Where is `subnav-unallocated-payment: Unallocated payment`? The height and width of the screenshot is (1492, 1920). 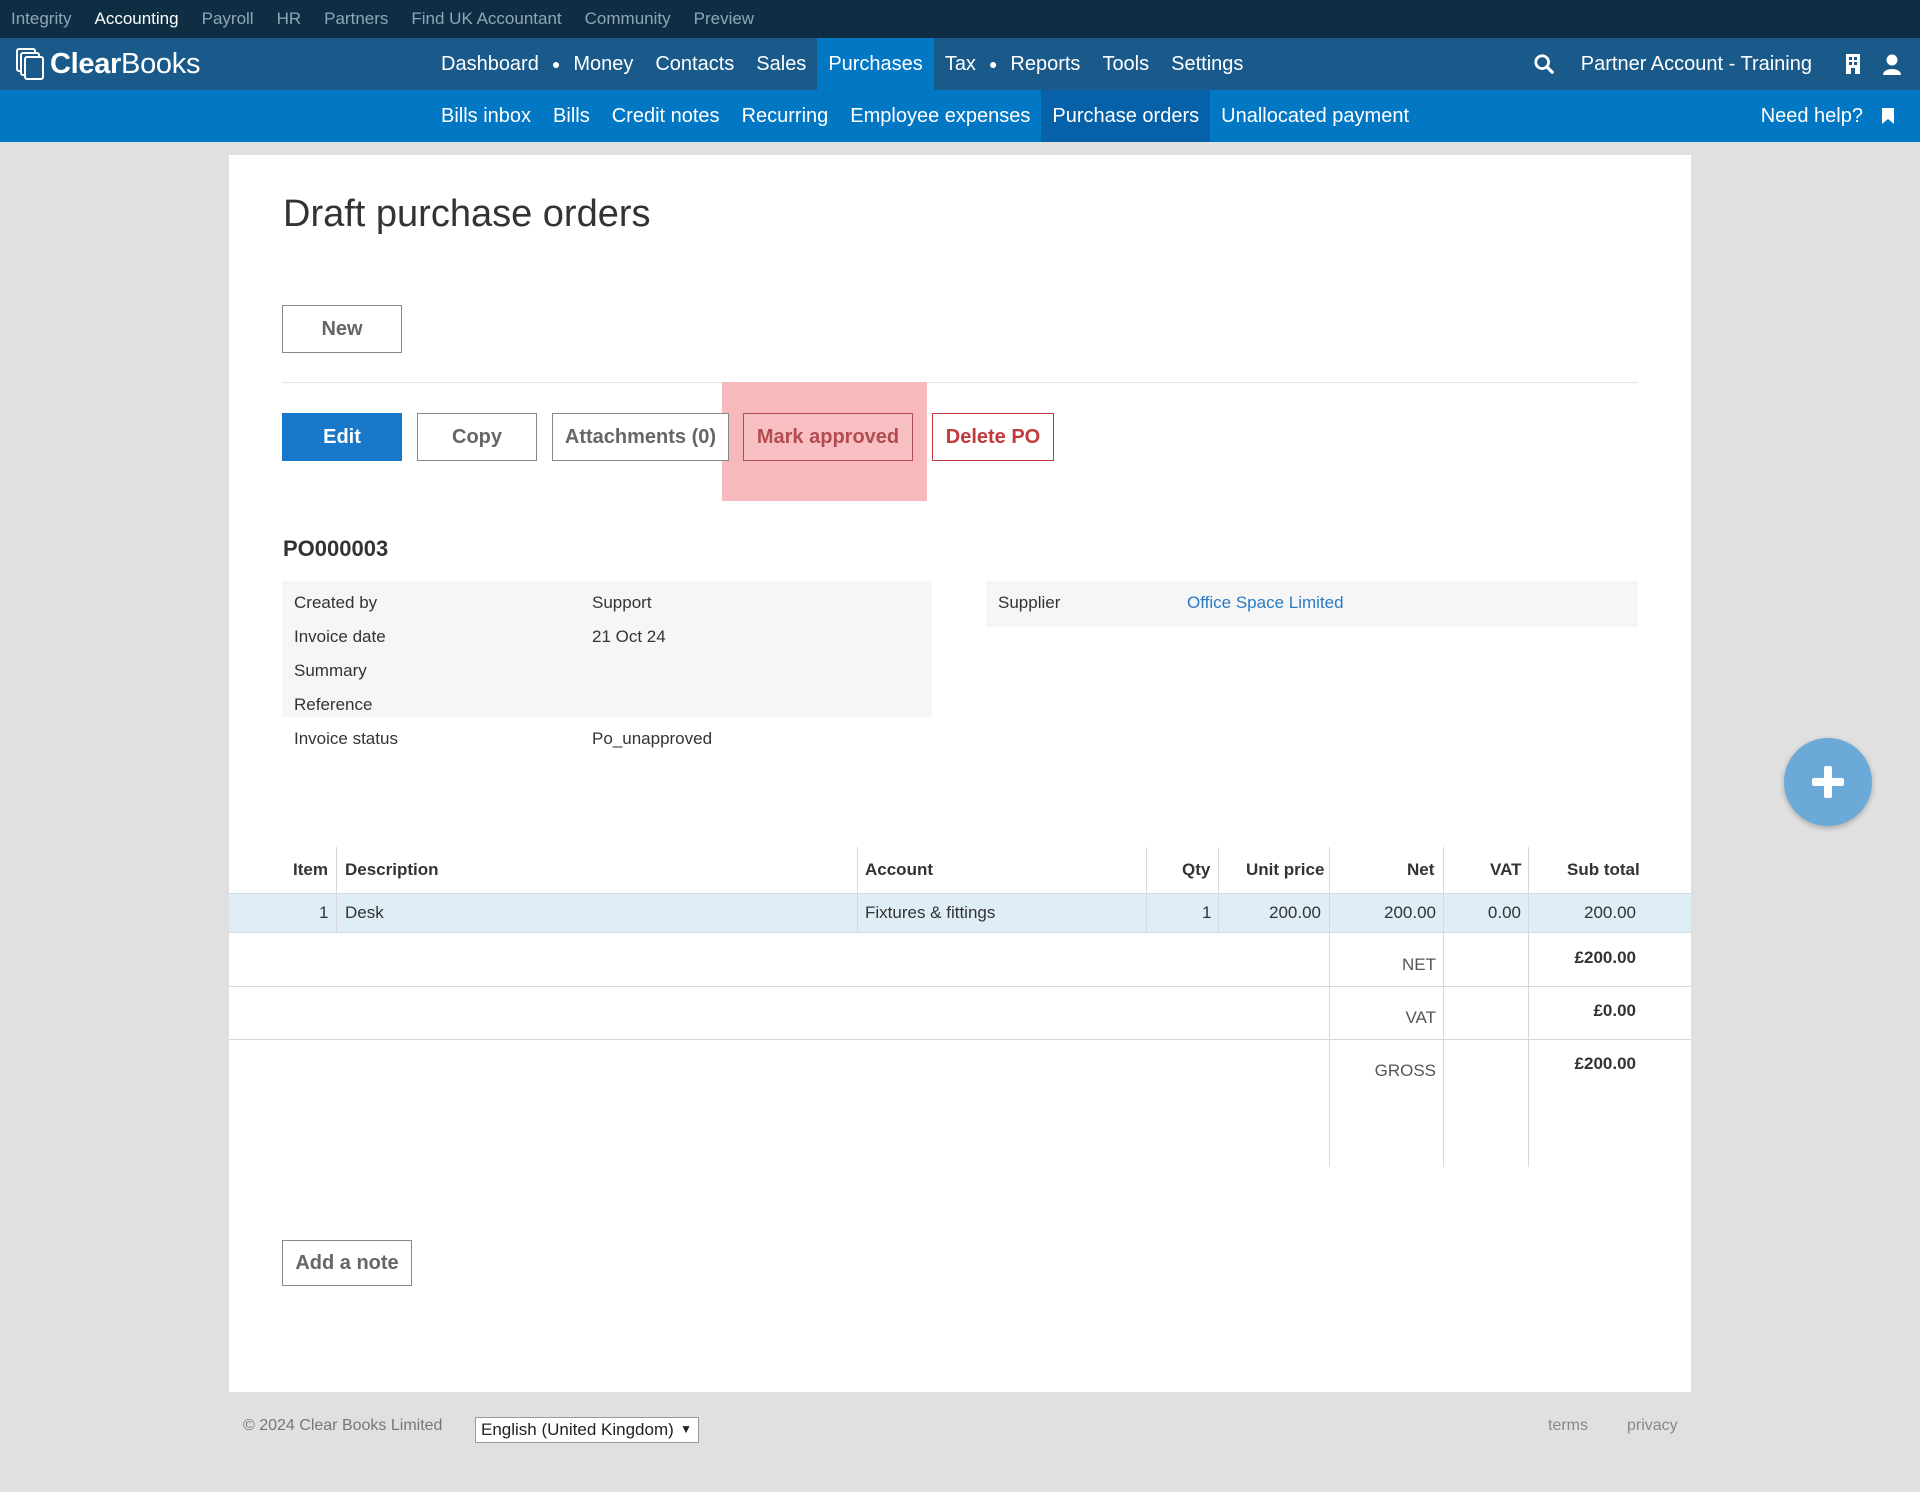 subnav-unallocated-payment: Unallocated payment is located at coordinates (1315, 115).